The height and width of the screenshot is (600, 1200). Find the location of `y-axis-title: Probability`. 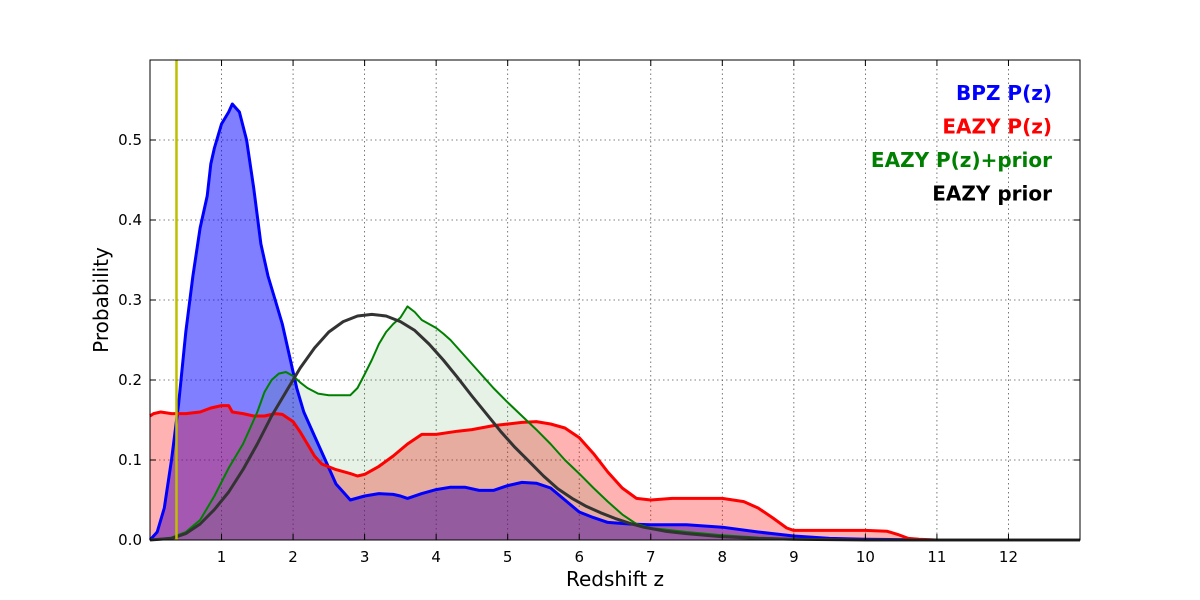

y-axis-title: Probability is located at coordinates (101, 300).